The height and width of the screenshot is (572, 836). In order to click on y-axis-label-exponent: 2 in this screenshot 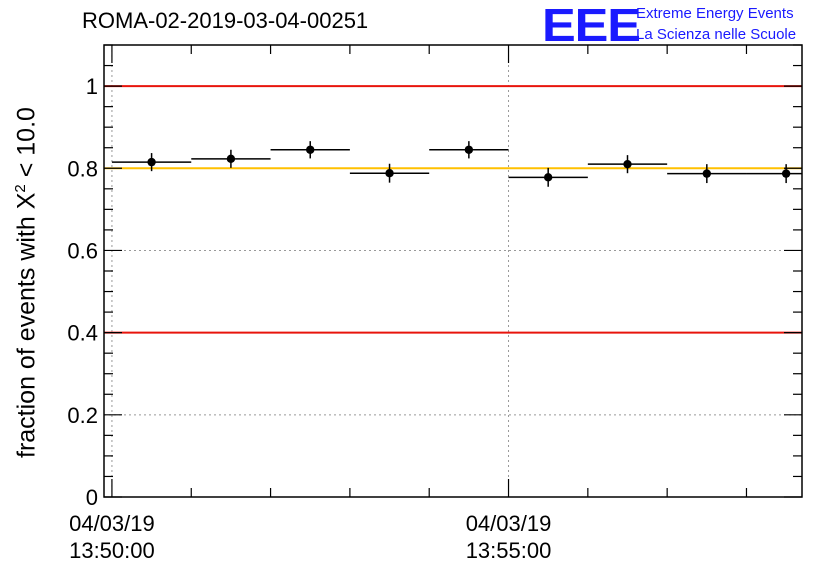, I will do `click(20, 188)`.